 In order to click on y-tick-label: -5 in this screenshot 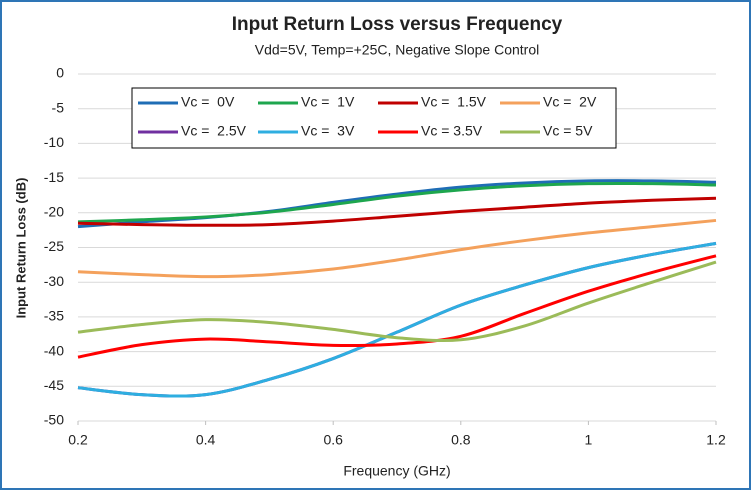, I will do `click(58, 107)`.